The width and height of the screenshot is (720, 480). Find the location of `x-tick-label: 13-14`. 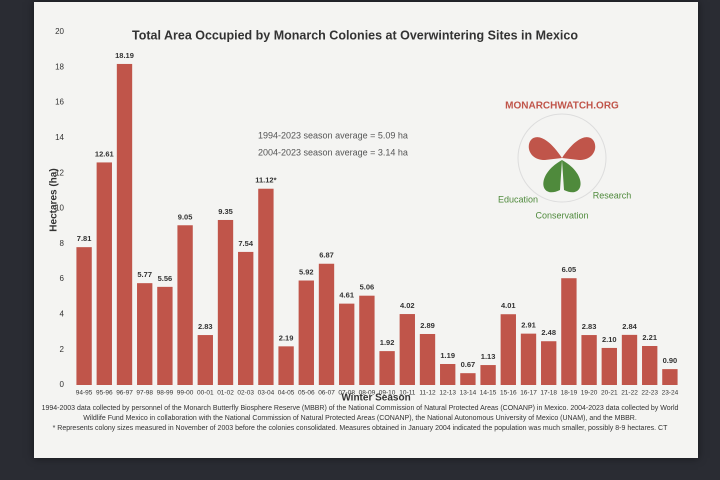

x-tick-label: 13-14 is located at coordinates (468, 393).